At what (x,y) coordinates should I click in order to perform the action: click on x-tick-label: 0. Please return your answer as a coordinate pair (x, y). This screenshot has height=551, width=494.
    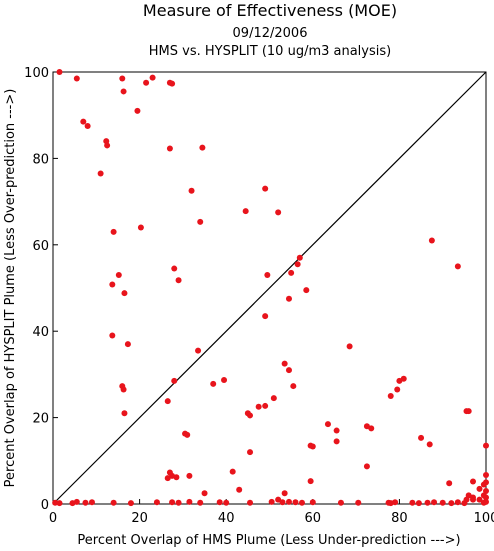
    Looking at the image, I should click on (53, 518).